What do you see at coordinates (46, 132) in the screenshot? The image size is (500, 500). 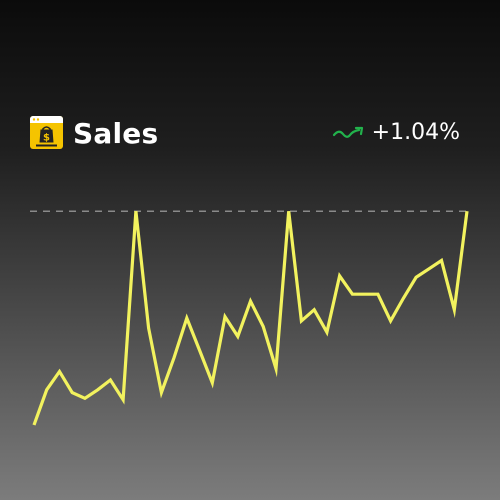 I see `shopping-bag-dollar-icon: $` at bounding box center [46, 132].